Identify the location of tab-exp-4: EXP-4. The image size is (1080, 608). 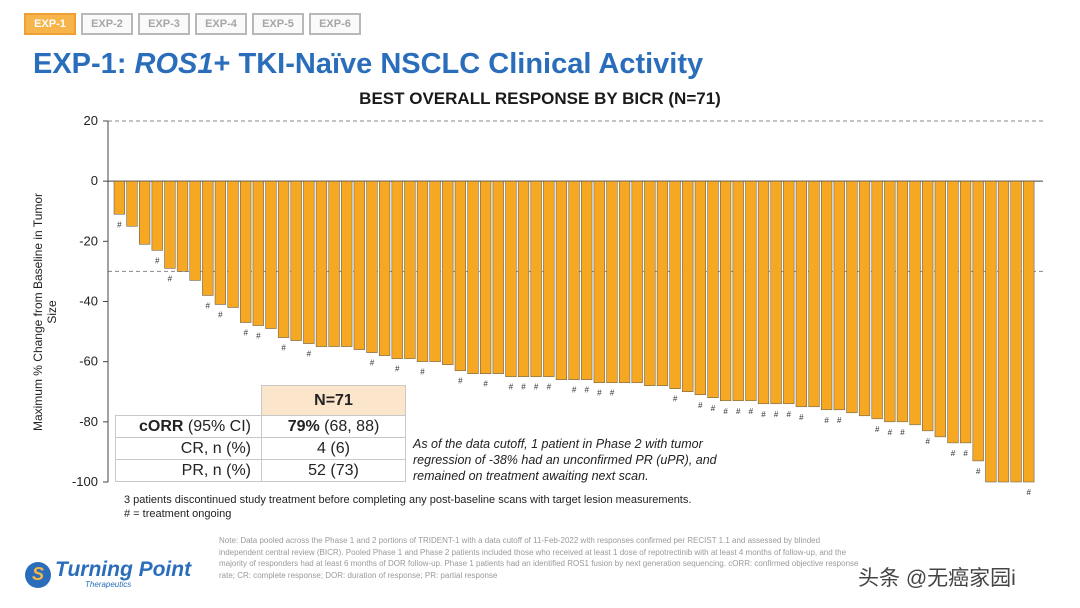
(221, 24).